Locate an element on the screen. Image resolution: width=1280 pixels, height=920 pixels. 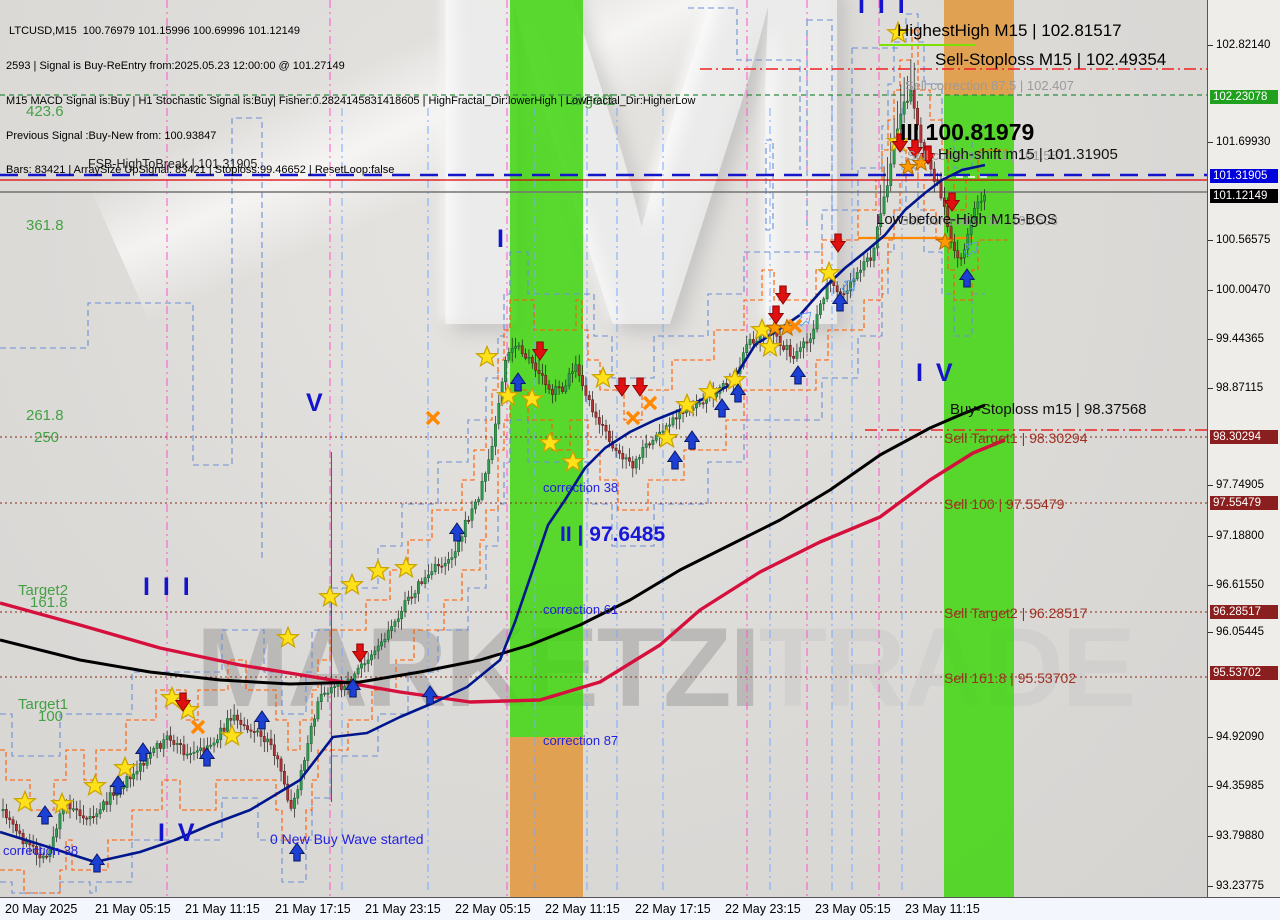
shift-arrow-marker is located at coordinates (849, 286).